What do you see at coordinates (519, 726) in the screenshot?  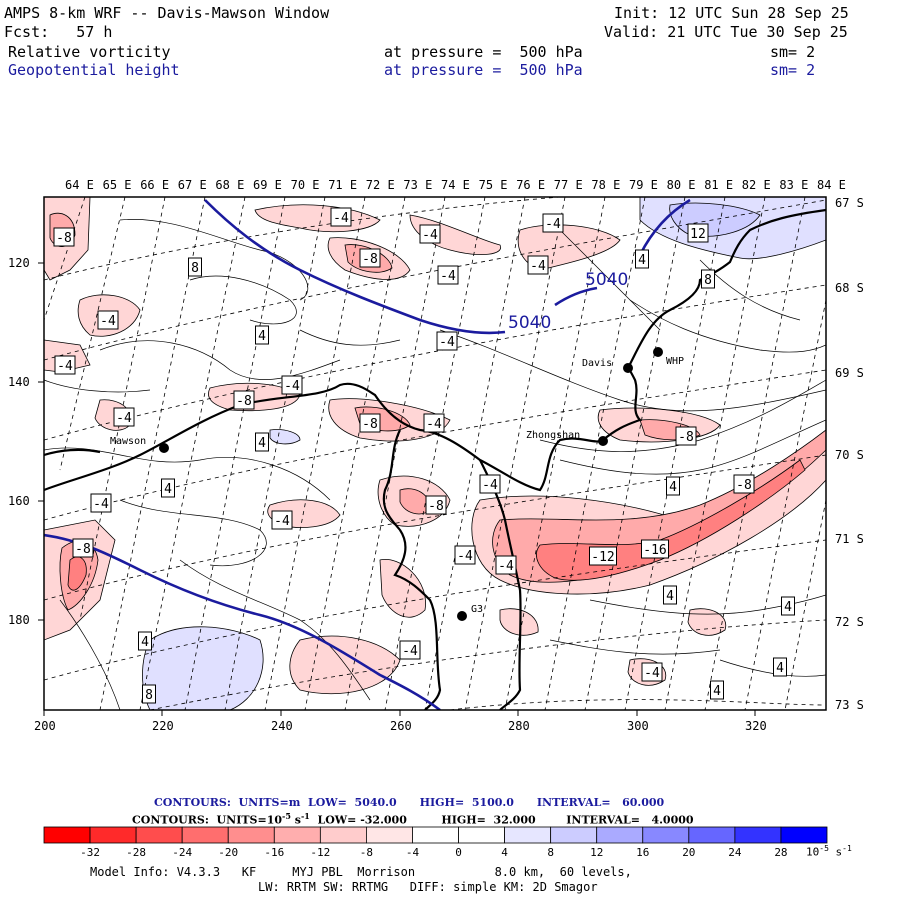 I see `x-tick-label: 280` at bounding box center [519, 726].